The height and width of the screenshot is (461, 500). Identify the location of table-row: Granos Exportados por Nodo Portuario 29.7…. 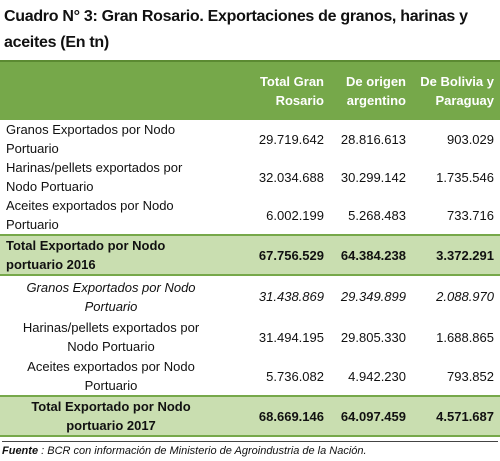
(250, 139).